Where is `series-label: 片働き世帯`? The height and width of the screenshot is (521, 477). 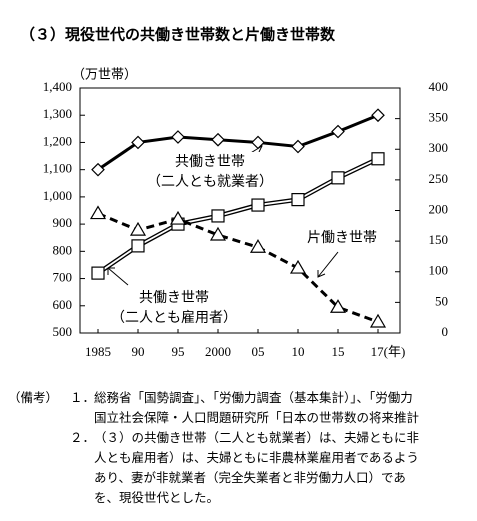
series-label: 片働き世帯 is located at coordinates (342, 238).